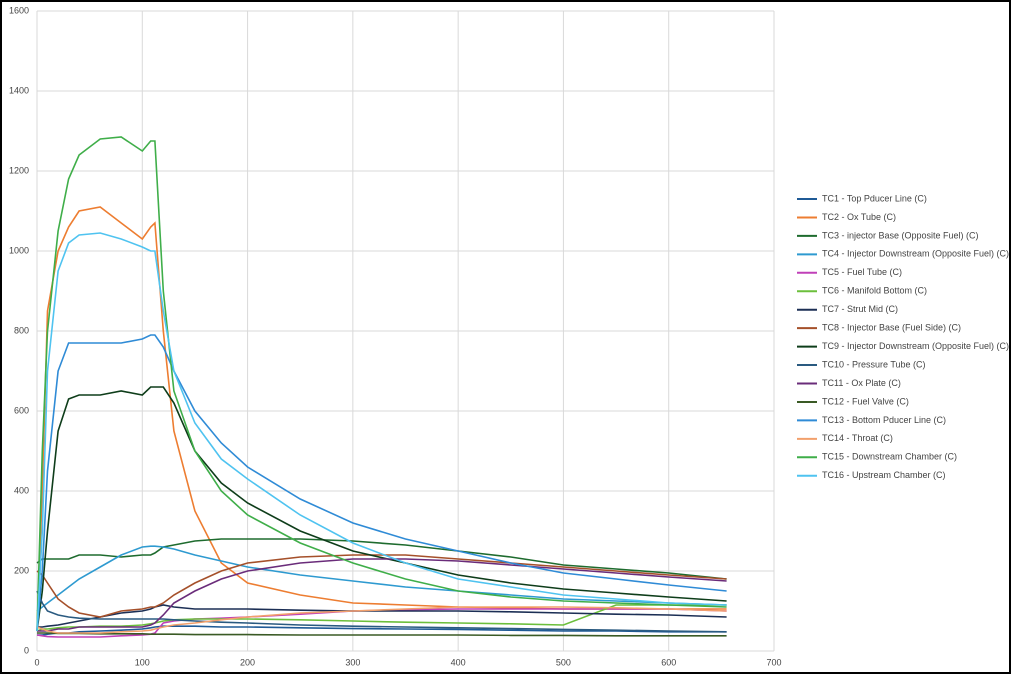 This screenshot has height=679, width=1011. I want to click on legend-label: TC2 - Ox Tube (C), so click(859, 217).